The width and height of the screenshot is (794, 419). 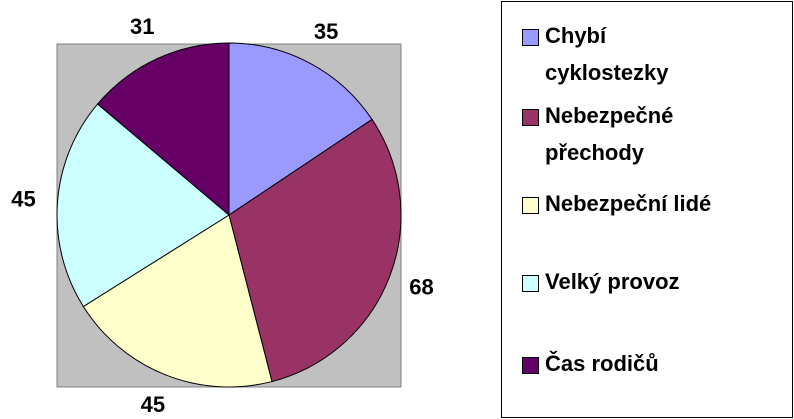 What do you see at coordinates (602, 363) in the screenshot?
I see `legend-label: Čas rodičů` at bounding box center [602, 363].